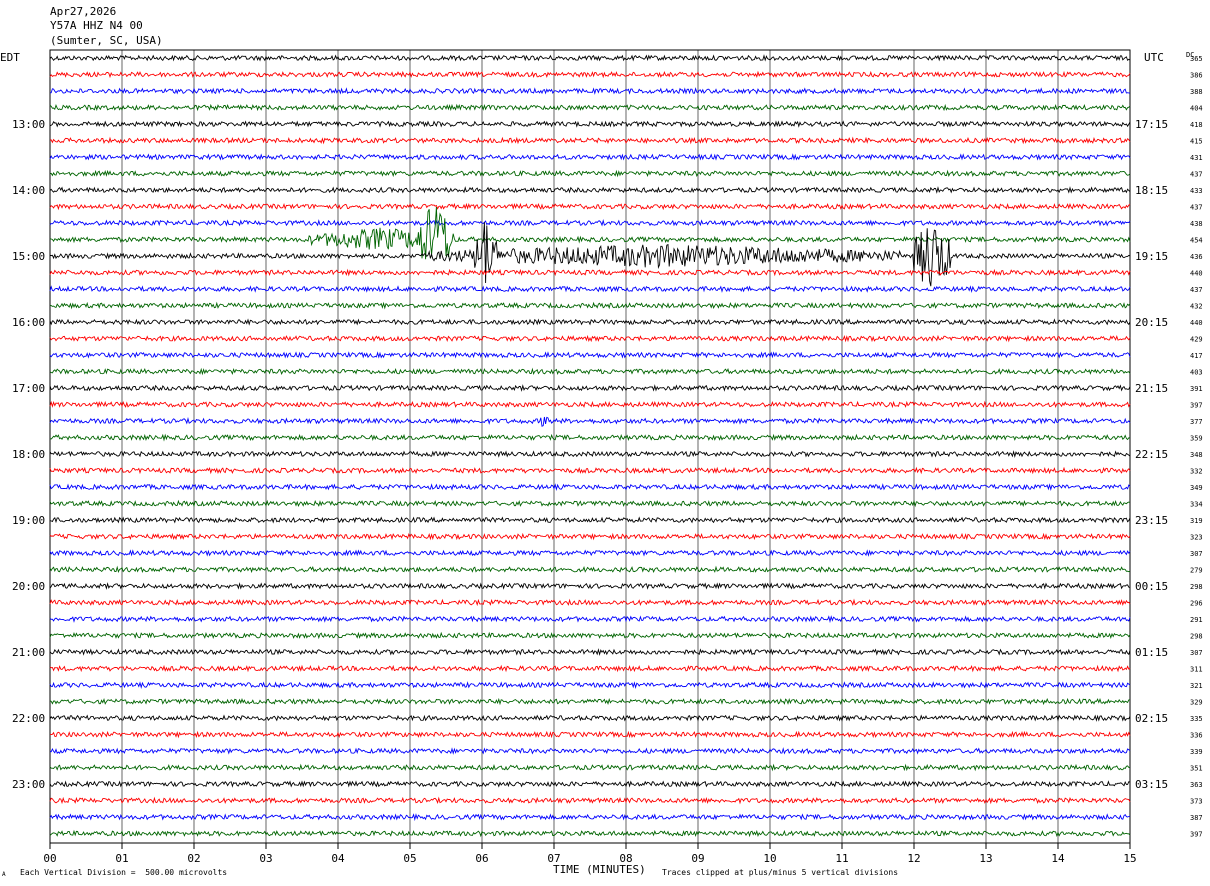 The height and width of the screenshot is (886, 1210). I want to click on dc-offset-label: 332, so click(1196, 472).